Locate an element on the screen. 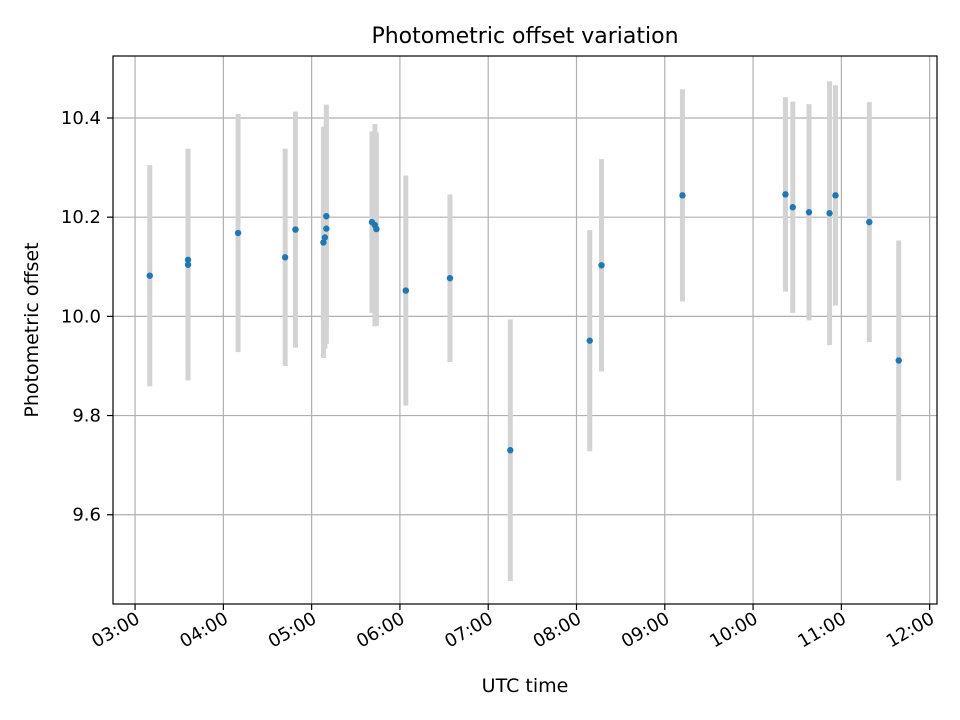  y-axis-label: Photometric offset is located at coordinates (32, 329).